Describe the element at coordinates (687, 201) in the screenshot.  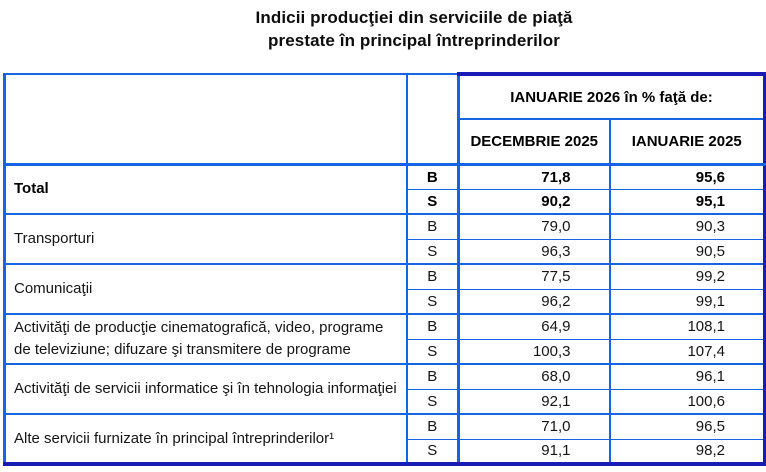
I see `value-cell-ian: 95,1` at that location.